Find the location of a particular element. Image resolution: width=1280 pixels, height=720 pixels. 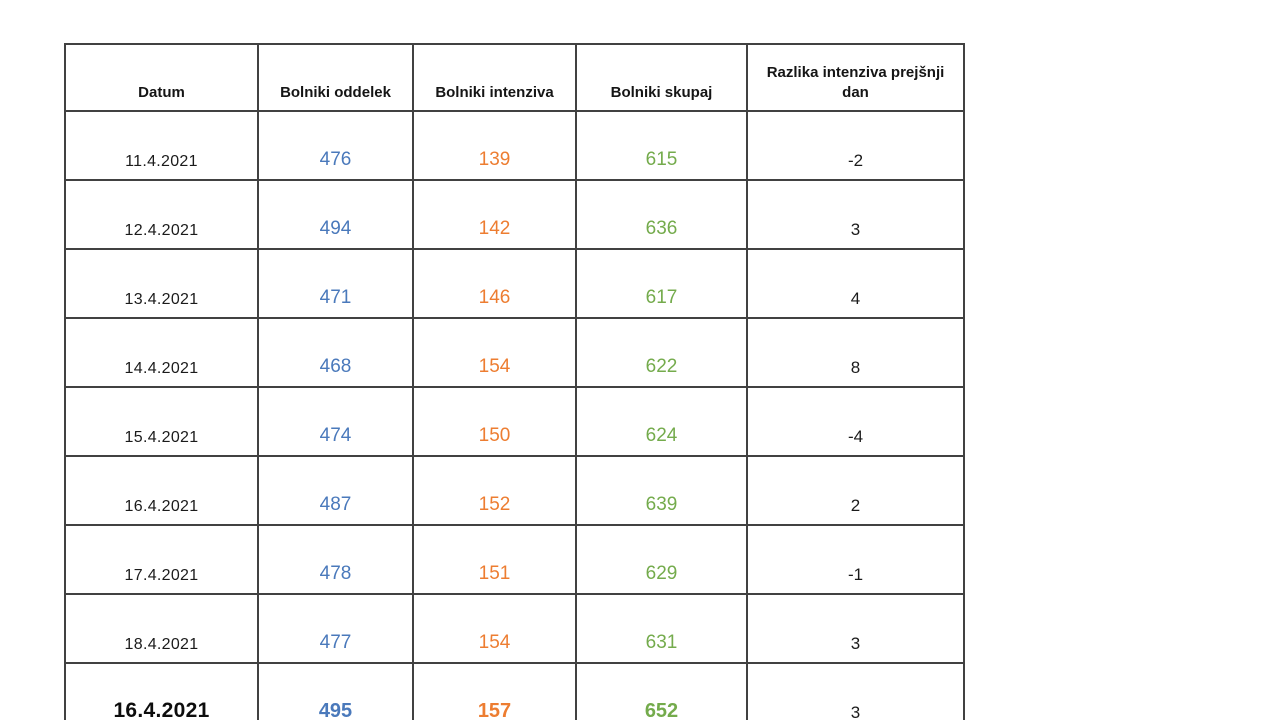

ward-count-cell: 478 is located at coordinates (335, 559).